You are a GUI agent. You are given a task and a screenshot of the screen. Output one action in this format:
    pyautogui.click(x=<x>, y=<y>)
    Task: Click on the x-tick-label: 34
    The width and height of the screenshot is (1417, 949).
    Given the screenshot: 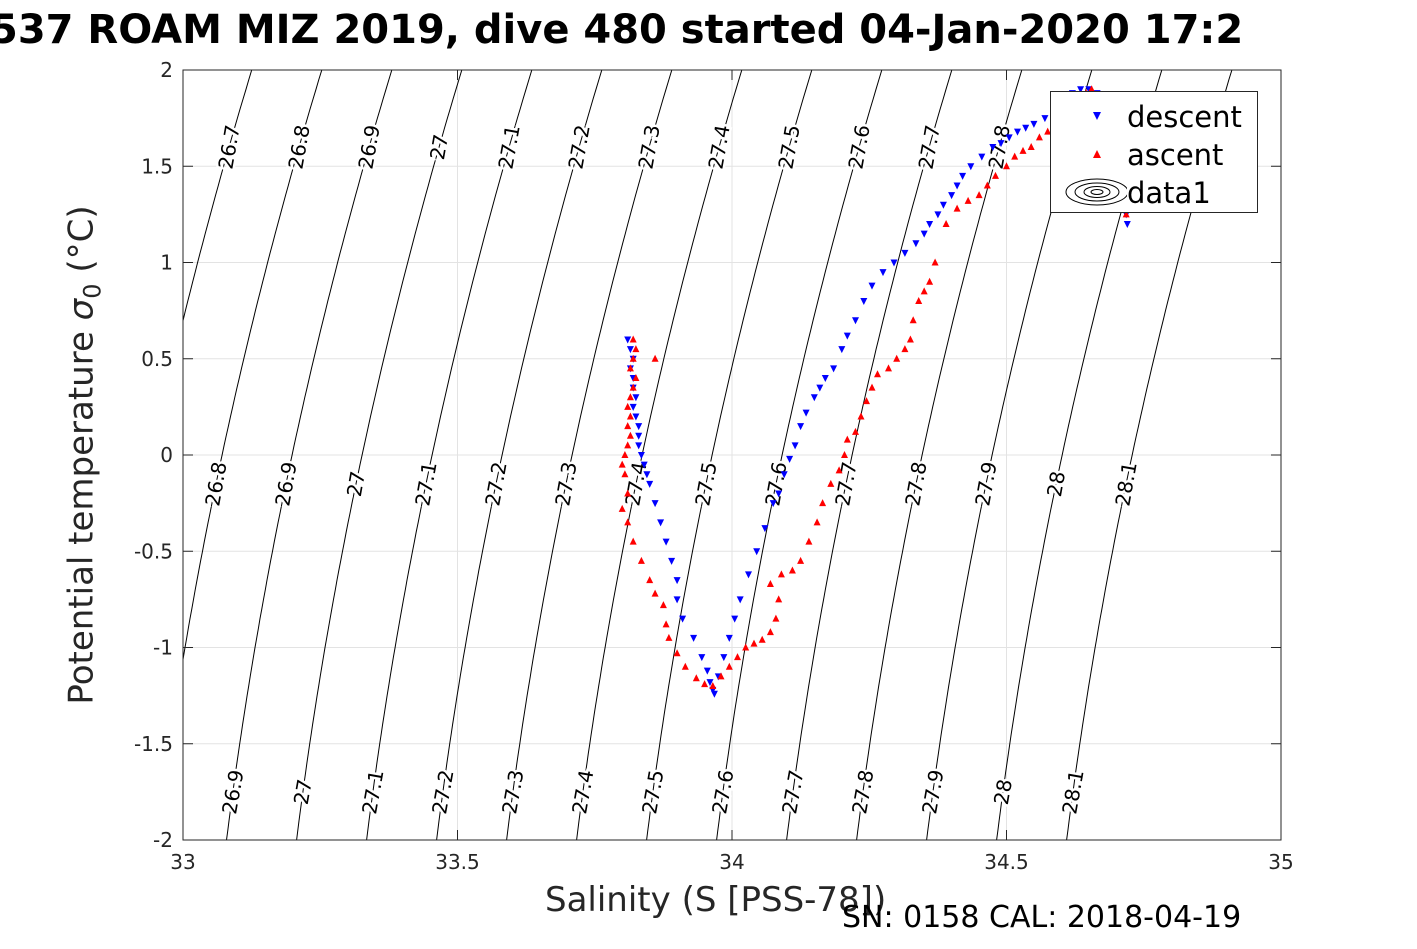 What is the action you would take?
    pyautogui.click(x=731, y=862)
    